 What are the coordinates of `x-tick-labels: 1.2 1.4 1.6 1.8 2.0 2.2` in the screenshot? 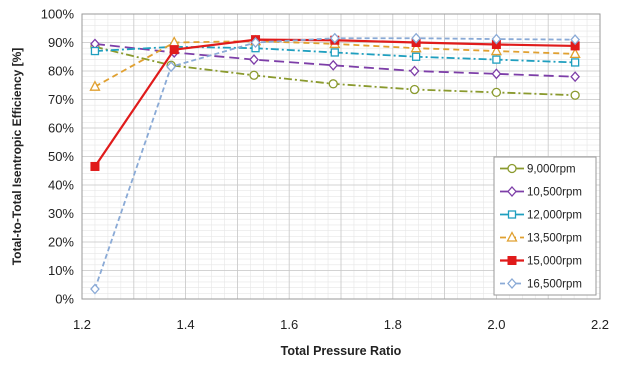 It's located at (341, 324).